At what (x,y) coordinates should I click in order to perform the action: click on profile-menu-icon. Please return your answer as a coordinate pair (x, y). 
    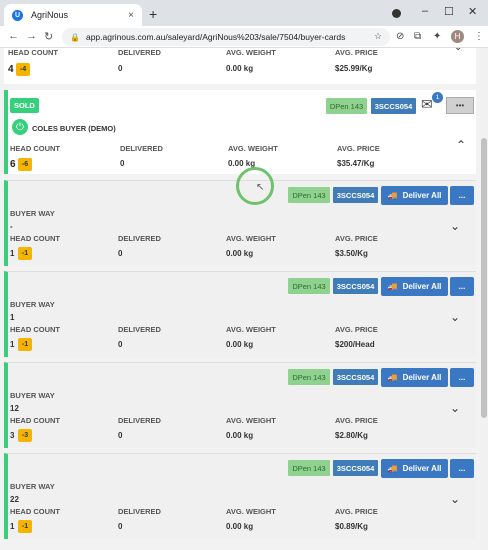
    Looking at the image, I should click on (396, 13).